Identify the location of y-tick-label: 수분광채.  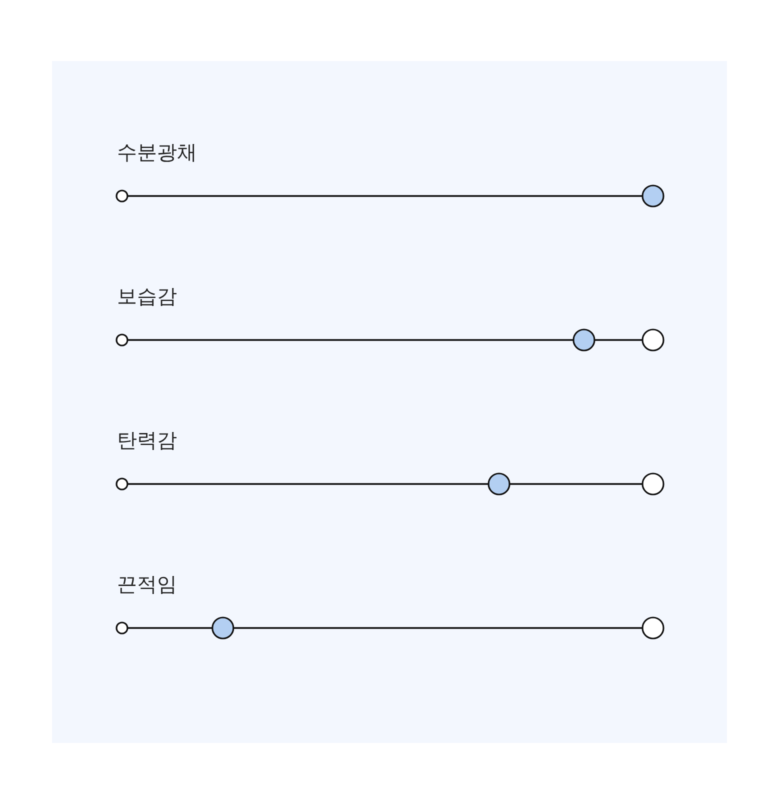
(157, 152).